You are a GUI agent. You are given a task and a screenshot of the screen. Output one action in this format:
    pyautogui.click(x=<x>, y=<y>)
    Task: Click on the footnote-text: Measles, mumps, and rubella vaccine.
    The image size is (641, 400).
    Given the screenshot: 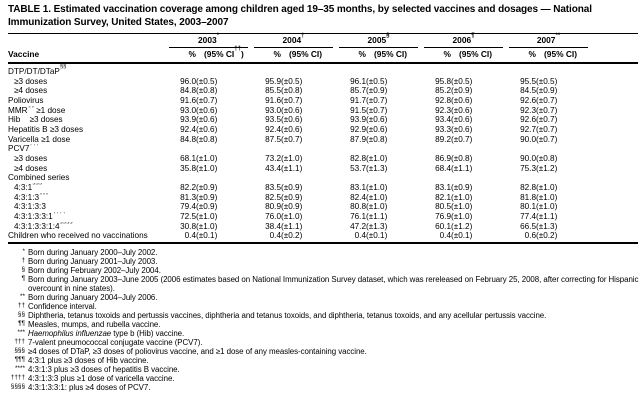 What is the action you would take?
    pyautogui.click(x=334, y=324)
    